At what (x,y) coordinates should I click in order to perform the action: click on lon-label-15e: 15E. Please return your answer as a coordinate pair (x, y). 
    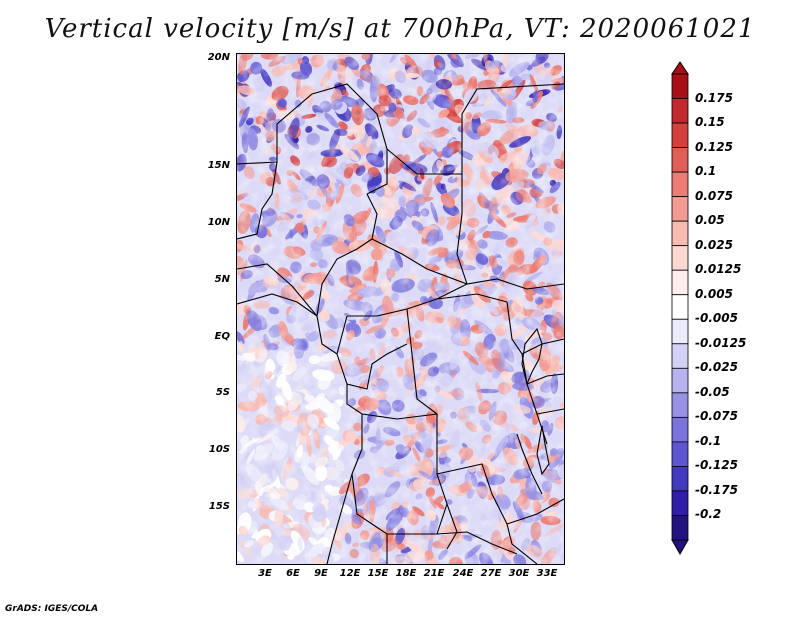
    Looking at the image, I should click on (378, 573).